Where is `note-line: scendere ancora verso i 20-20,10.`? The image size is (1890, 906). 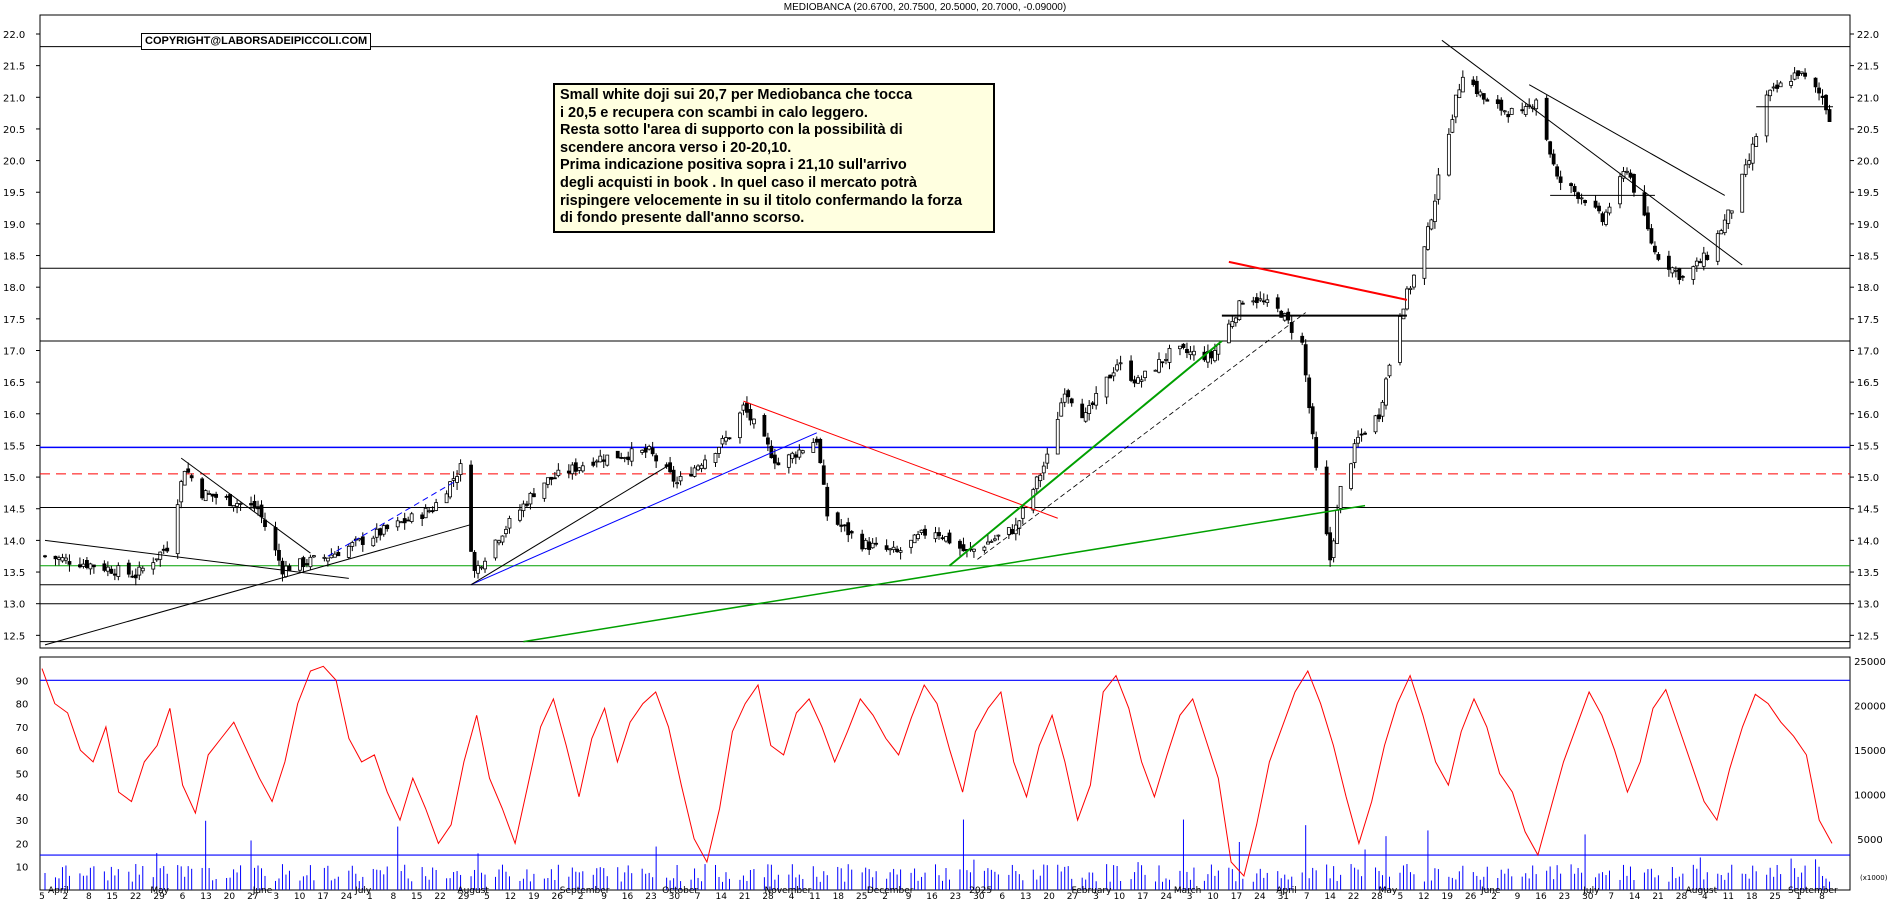 note-line: scendere ancora verso i 20-20,10. is located at coordinates (676, 147).